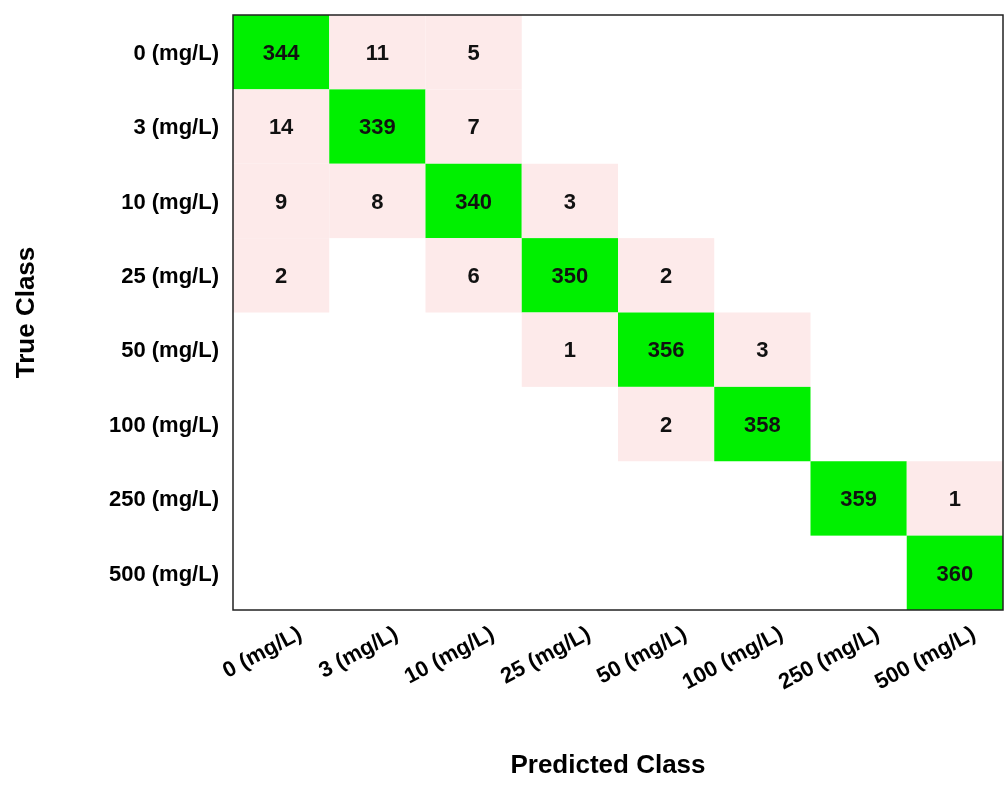 The height and width of the screenshot is (787, 1004). What do you see at coordinates (570, 276) in the screenshot?
I see `data-label: 350` at bounding box center [570, 276].